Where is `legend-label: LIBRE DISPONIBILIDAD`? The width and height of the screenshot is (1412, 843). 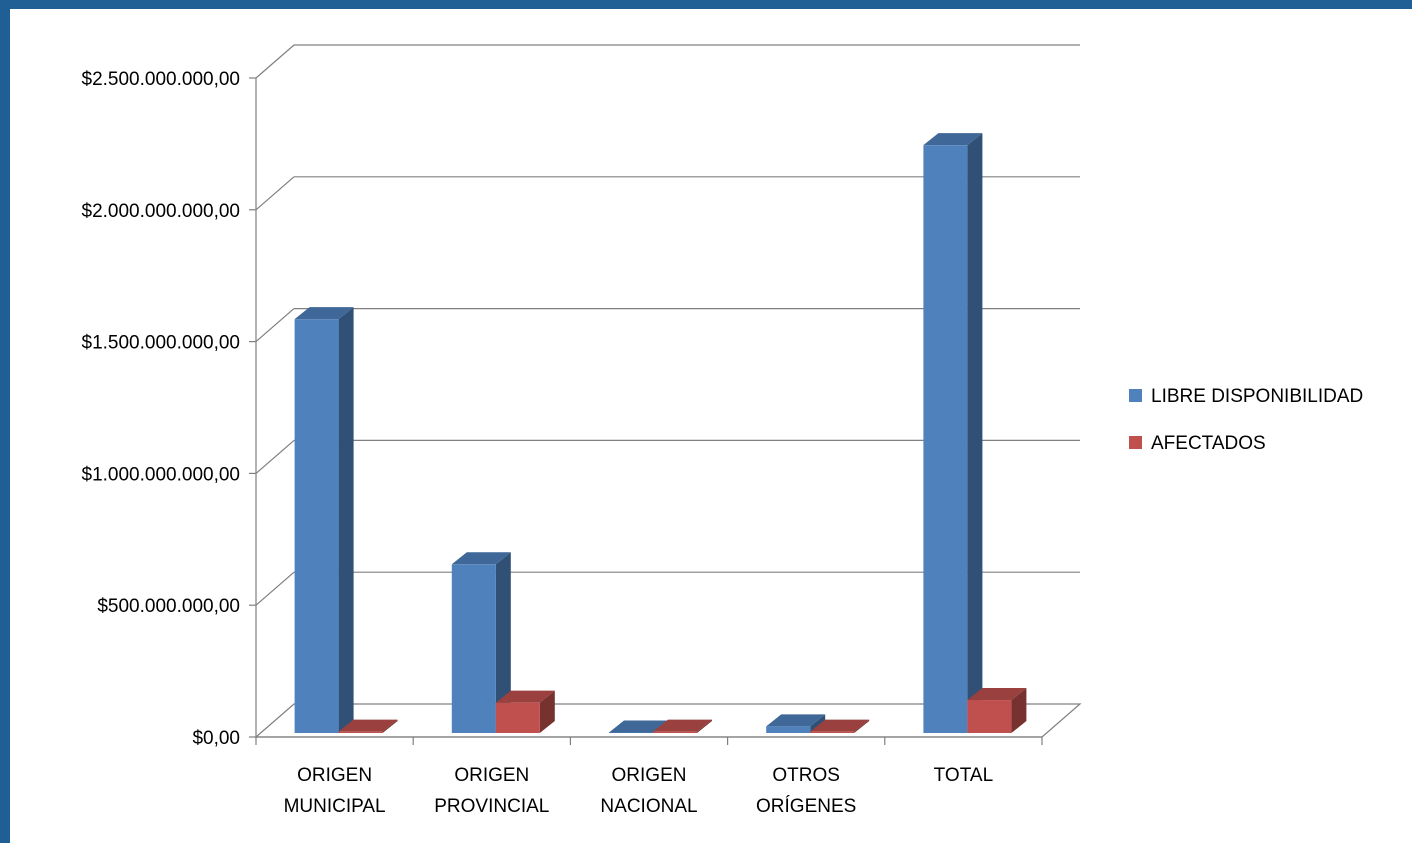
legend-label: LIBRE DISPONIBILIDAD is located at coordinates (1257, 396).